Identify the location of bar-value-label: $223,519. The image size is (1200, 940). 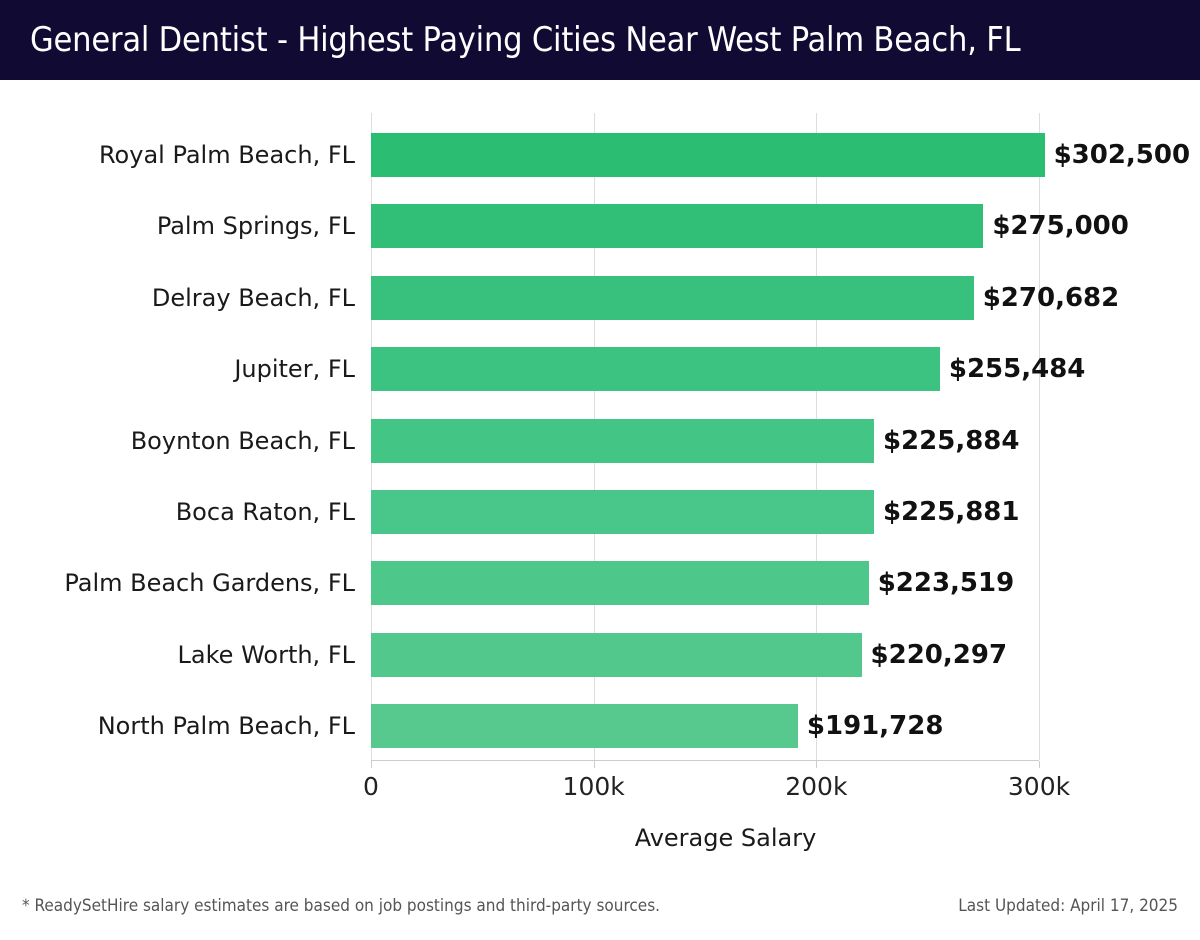
(946, 583).